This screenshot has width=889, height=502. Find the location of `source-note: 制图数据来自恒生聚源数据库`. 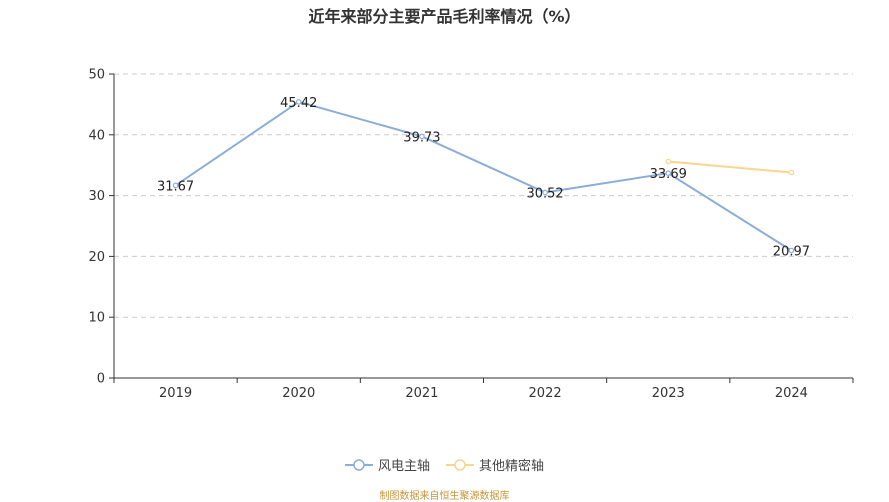

source-note: 制图数据来自恒生聚源数据库 is located at coordinates (444, 496).